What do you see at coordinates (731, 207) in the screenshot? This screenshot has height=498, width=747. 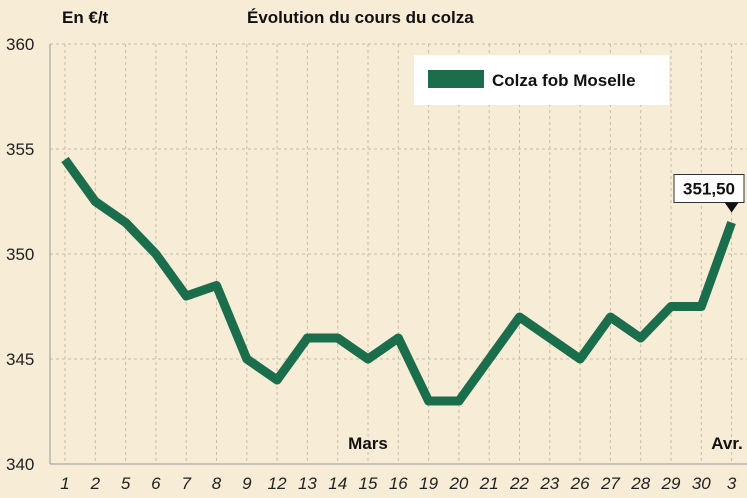 I see `callout-arrow` at bounding box center [731, 207].